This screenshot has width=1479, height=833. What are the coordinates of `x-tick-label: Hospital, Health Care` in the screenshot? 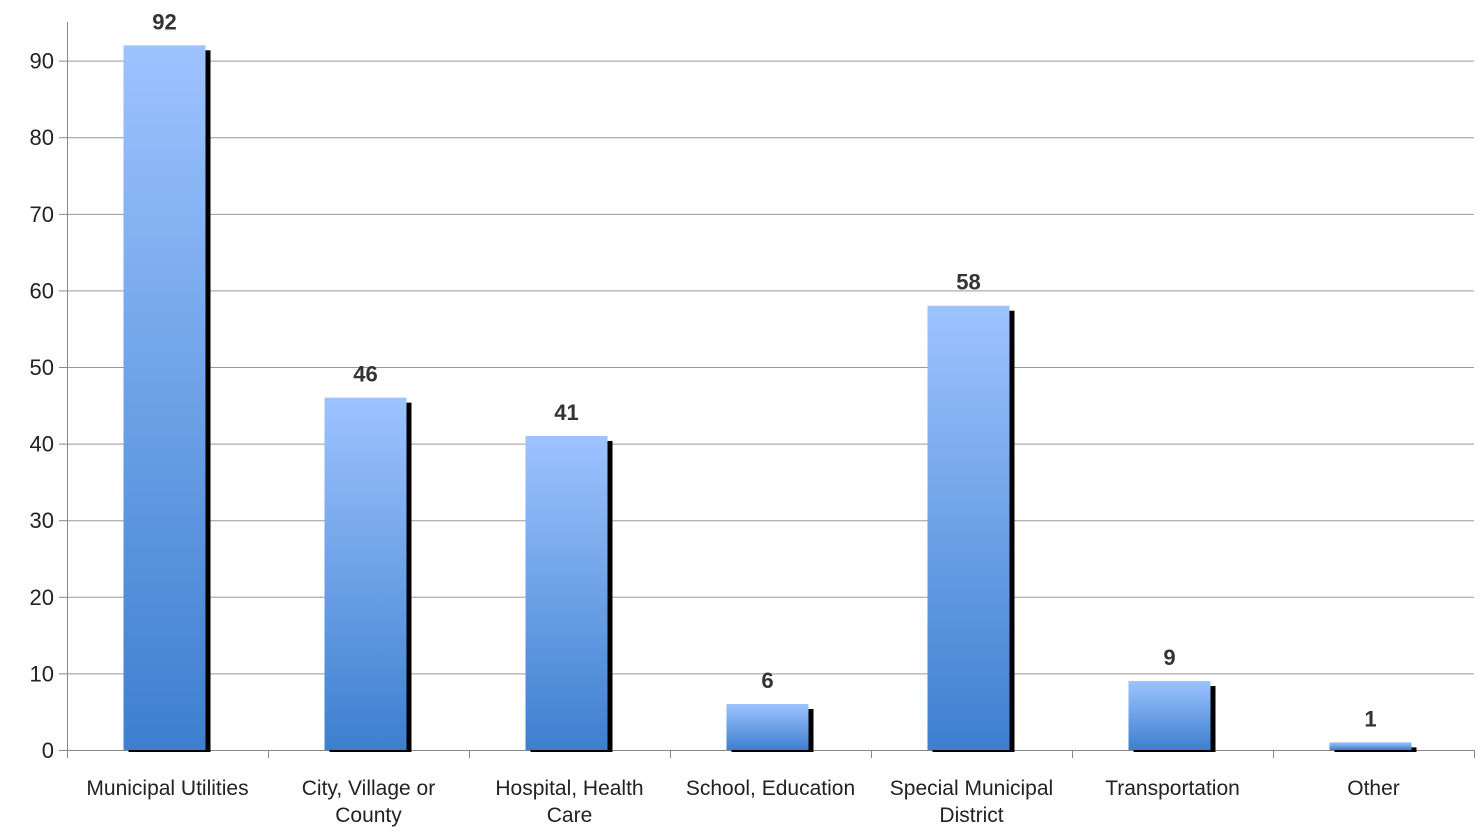 It's located at (569, 802).